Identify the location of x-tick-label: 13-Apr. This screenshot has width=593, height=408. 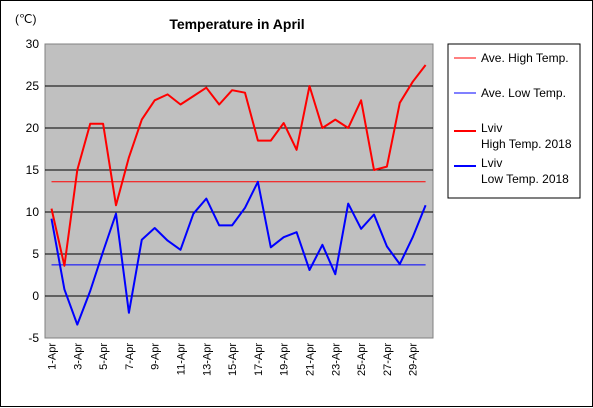
(207, 359).